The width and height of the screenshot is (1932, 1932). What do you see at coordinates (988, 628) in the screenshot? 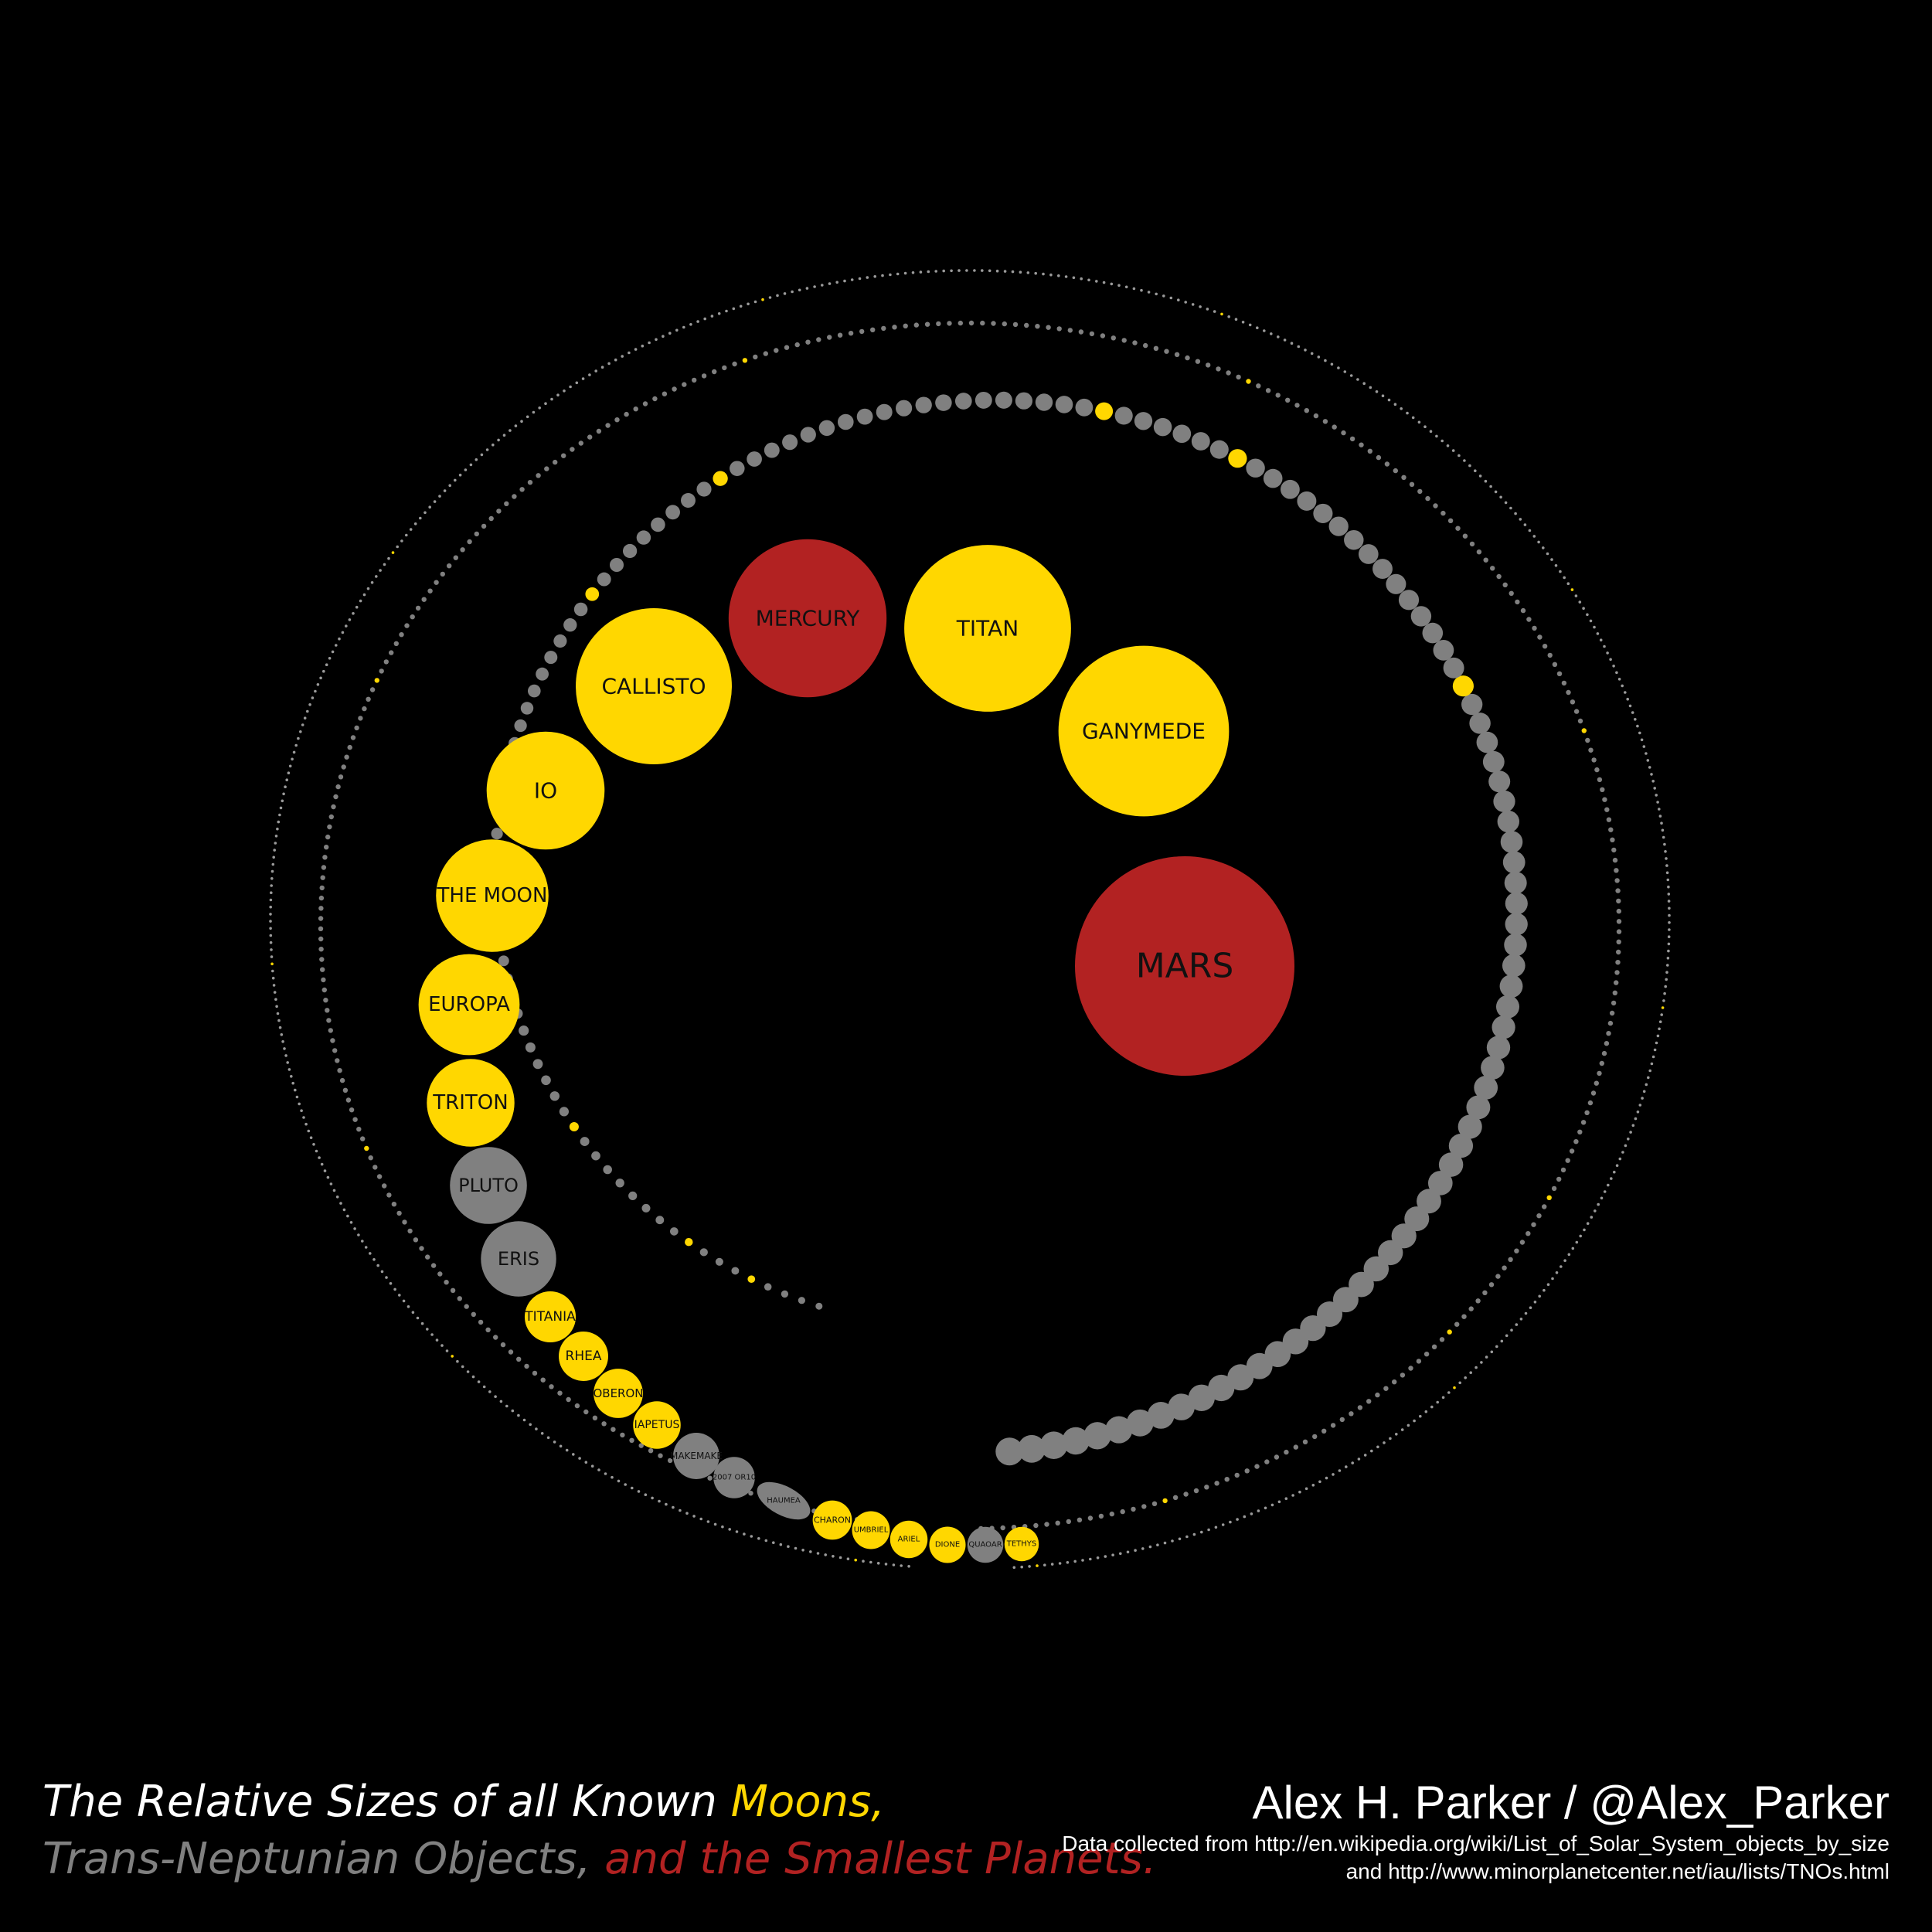
I see `label-titan: TITAN` at bounding box center [988, 628].